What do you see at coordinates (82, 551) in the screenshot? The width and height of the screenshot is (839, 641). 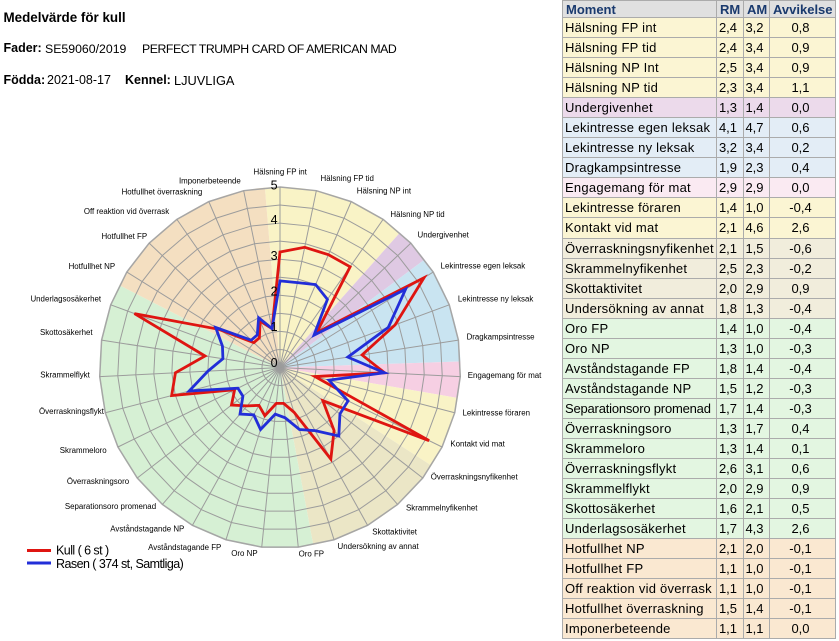 I see `svg-text: Kull ( 6 st )` at bounding box center [82, 551].